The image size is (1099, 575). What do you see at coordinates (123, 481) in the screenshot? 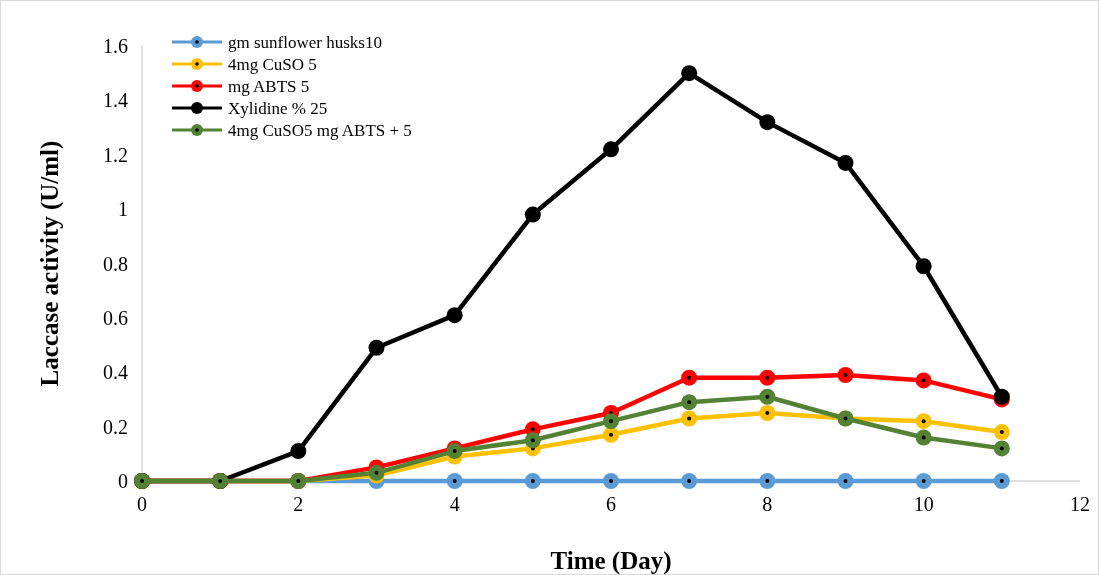
I see `y-tick-label: 0` at bounding box center [123, 481].